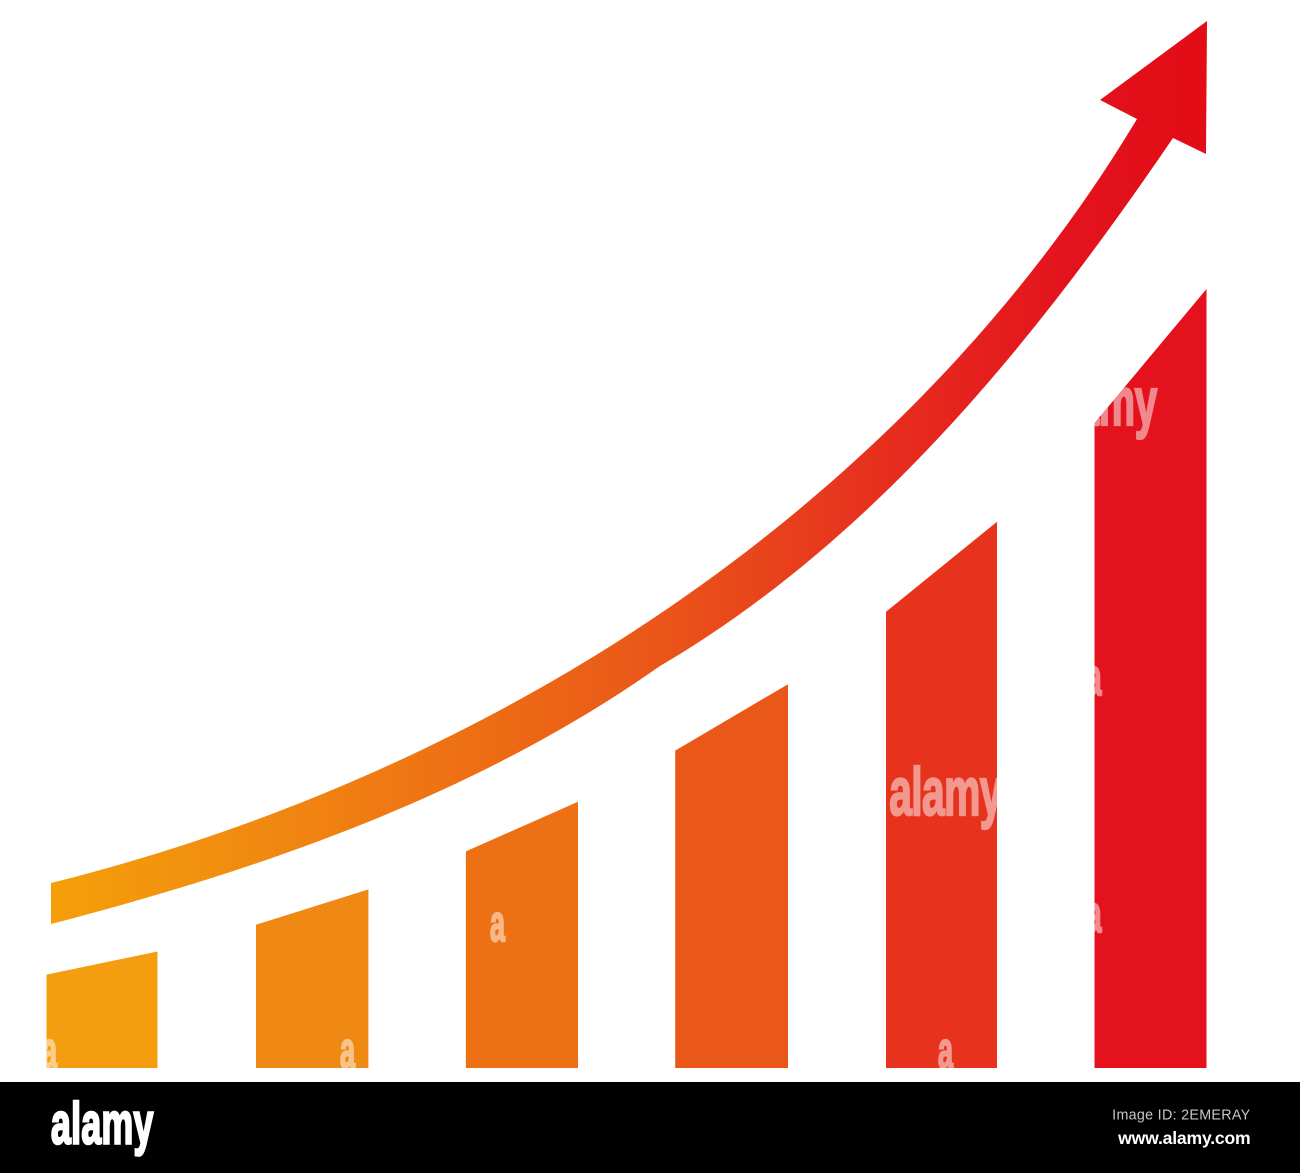 This screenshot has width=1300, height=1173. I want to click on svg-text: Image ID: 2EMERAY, so click(1181, 1116).